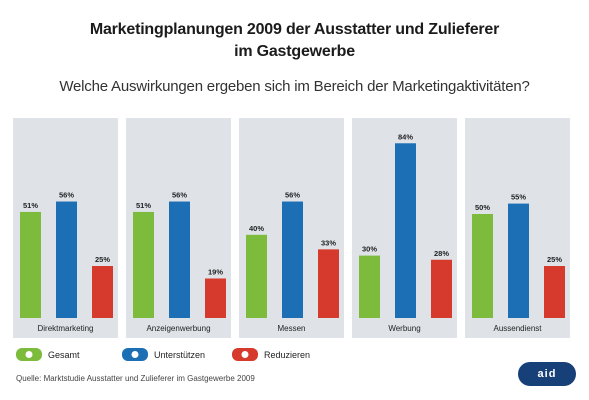 Image resolution: width=589 pixels, height=400 pixels. What do you see at coordinates (328, 242) in the screenshot?
I see `data-label: 33%` at bounding box center [328, 242].